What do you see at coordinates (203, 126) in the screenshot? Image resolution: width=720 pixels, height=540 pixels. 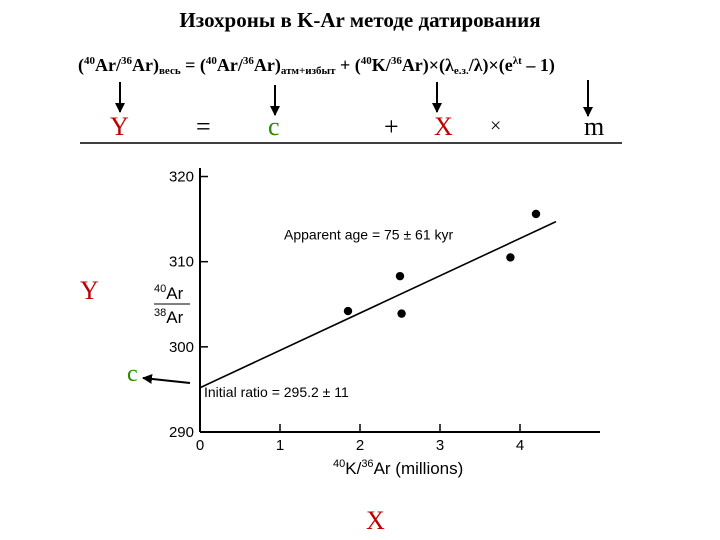 I see `row-equals: =` at bounding box center [203, 126].